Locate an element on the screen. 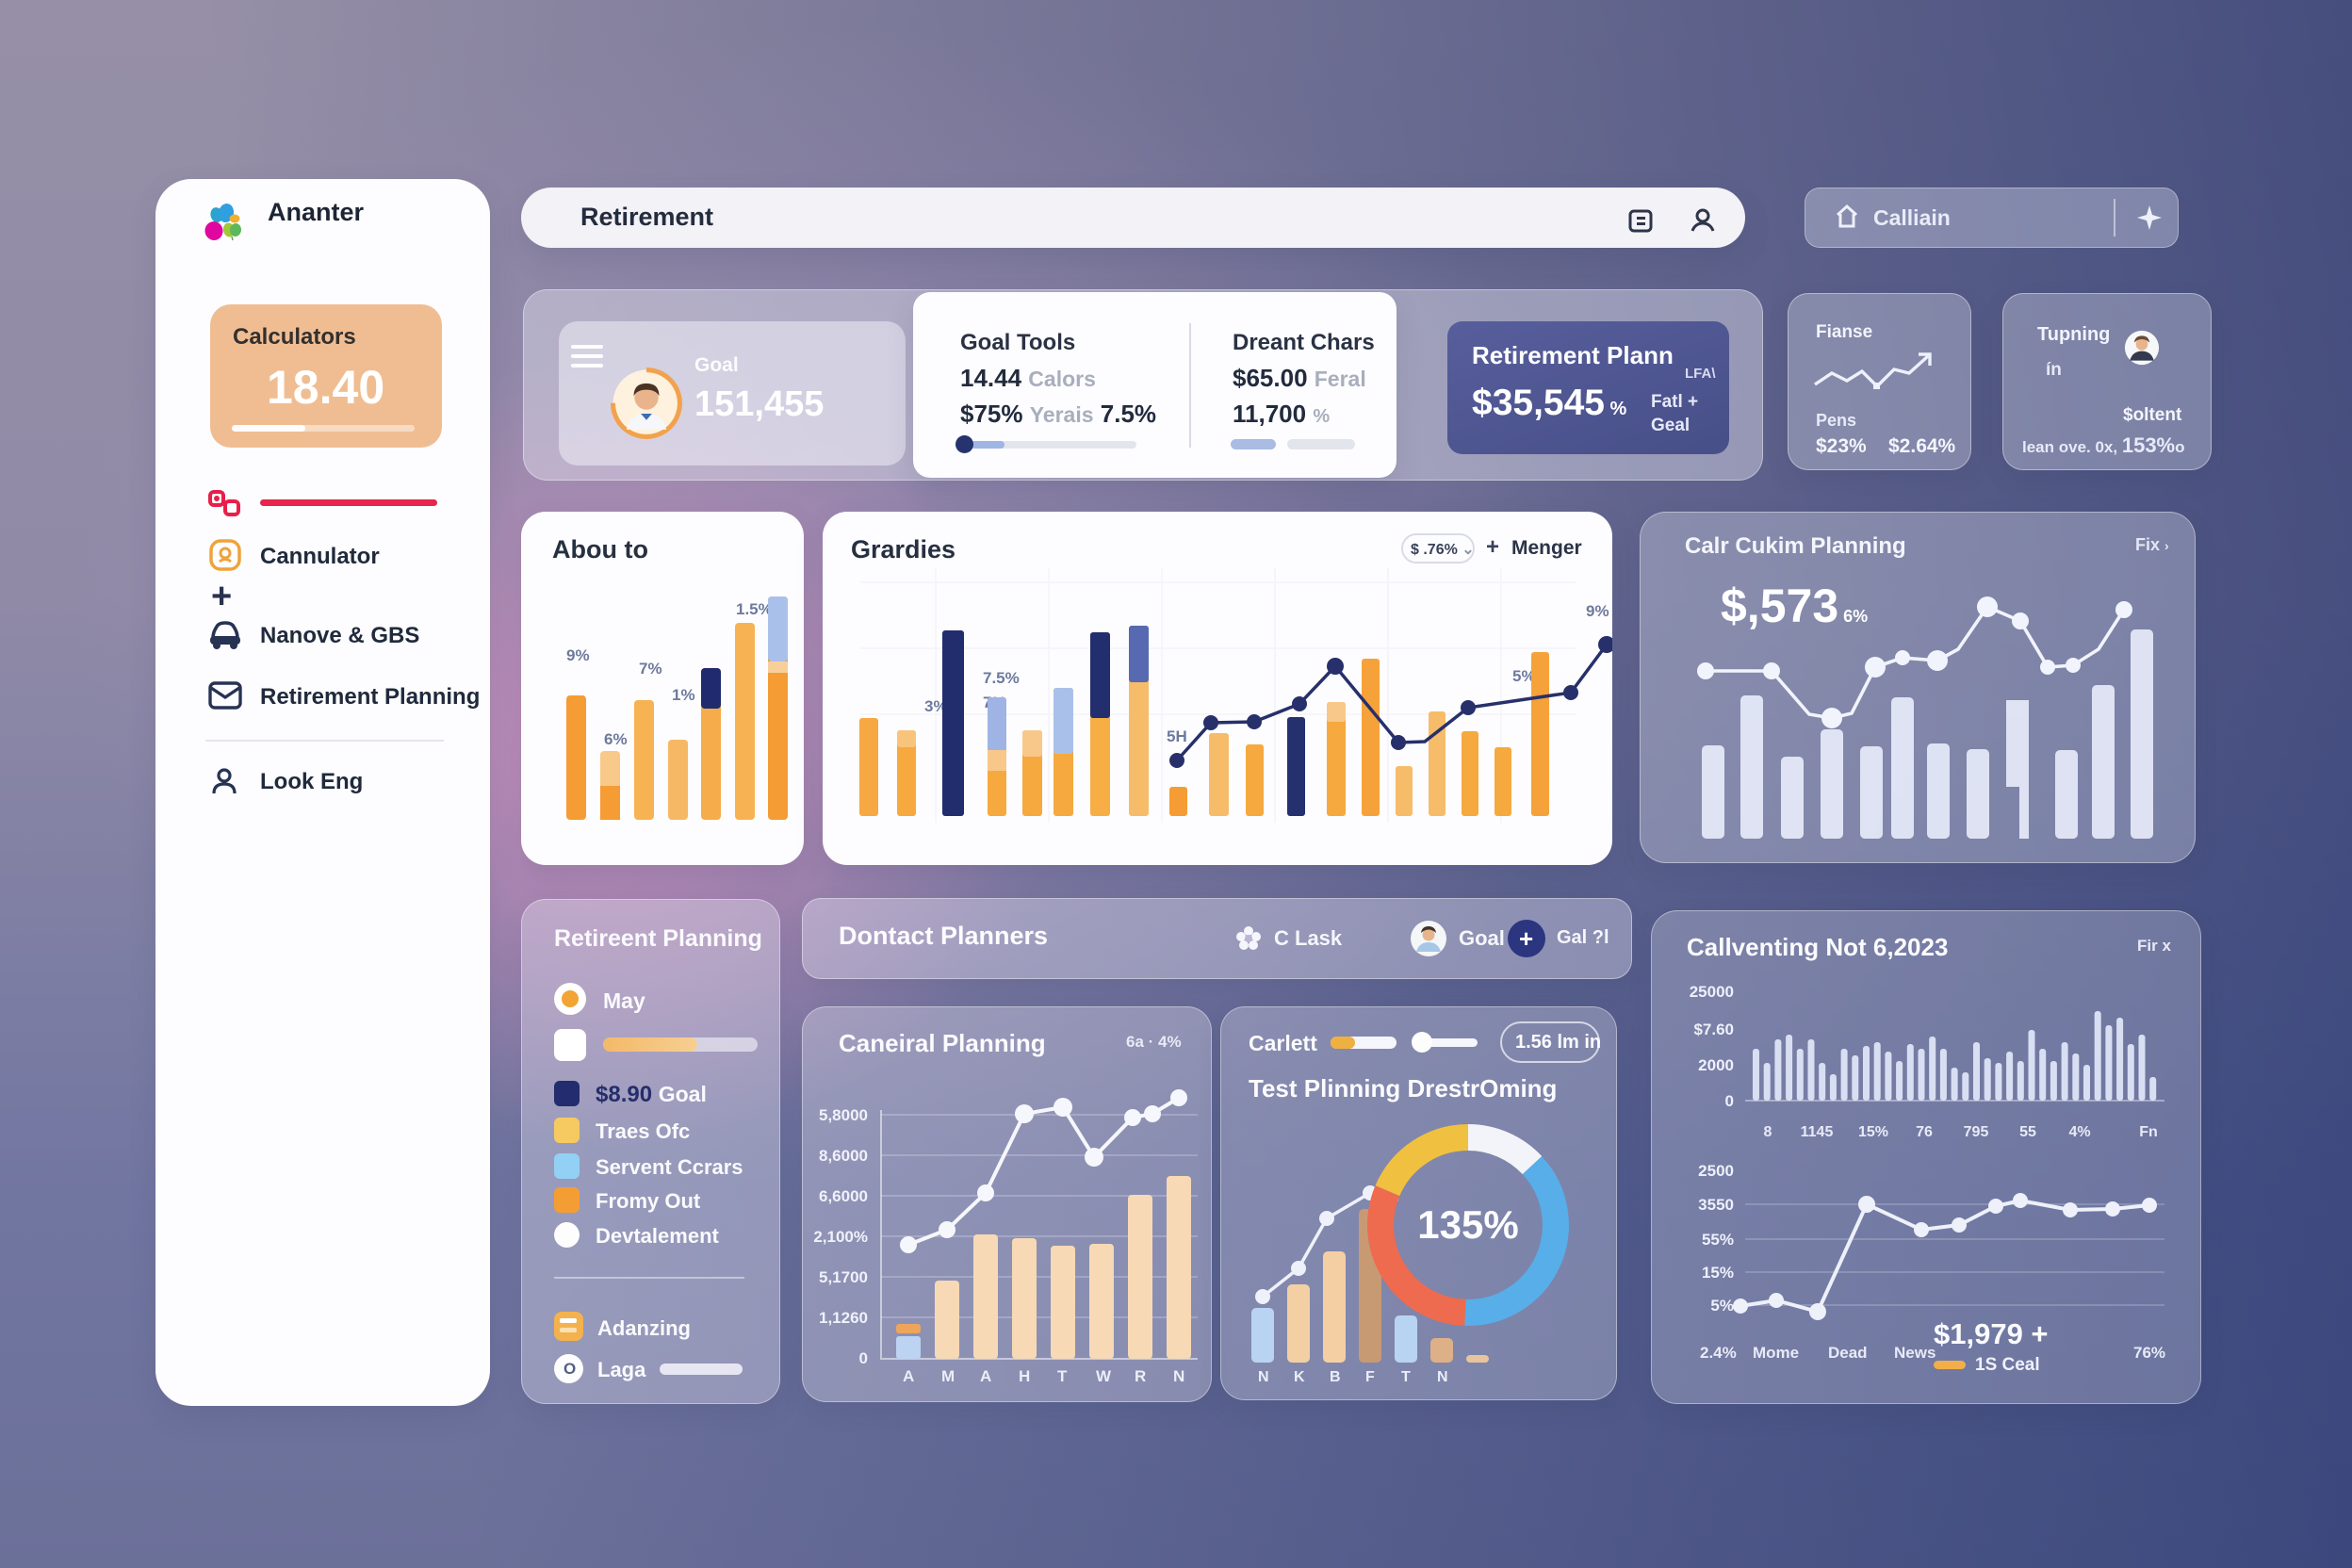 The height and width of the screenshot is (1568, 2352). svg-text: 2.4% is located at coordinates (1718, 1353).